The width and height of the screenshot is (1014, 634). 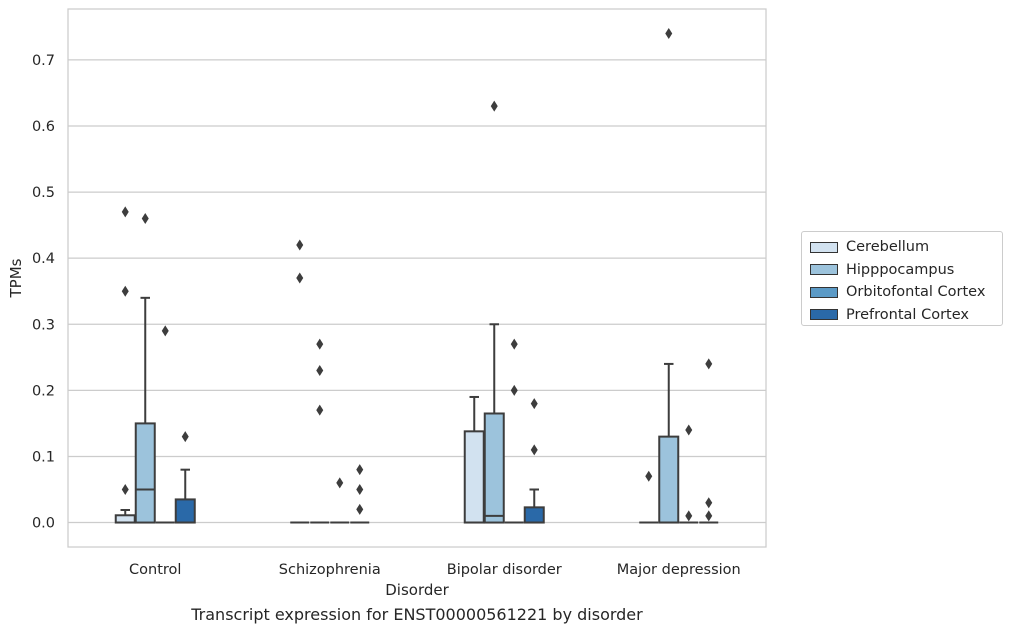 I want to click on x-tick-label: Bipolar disorder, so click(x=504, y=570).